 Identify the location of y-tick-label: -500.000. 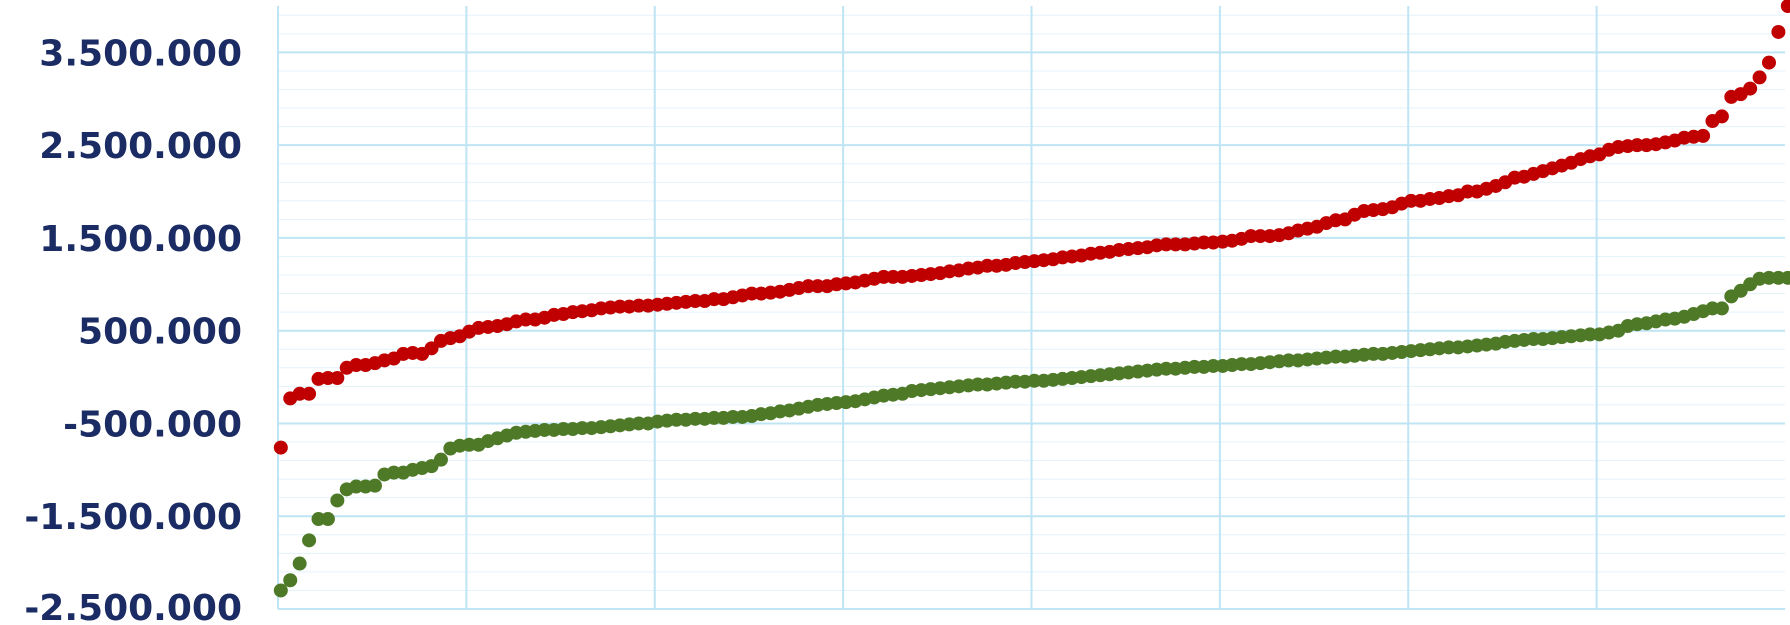
(152, 424).